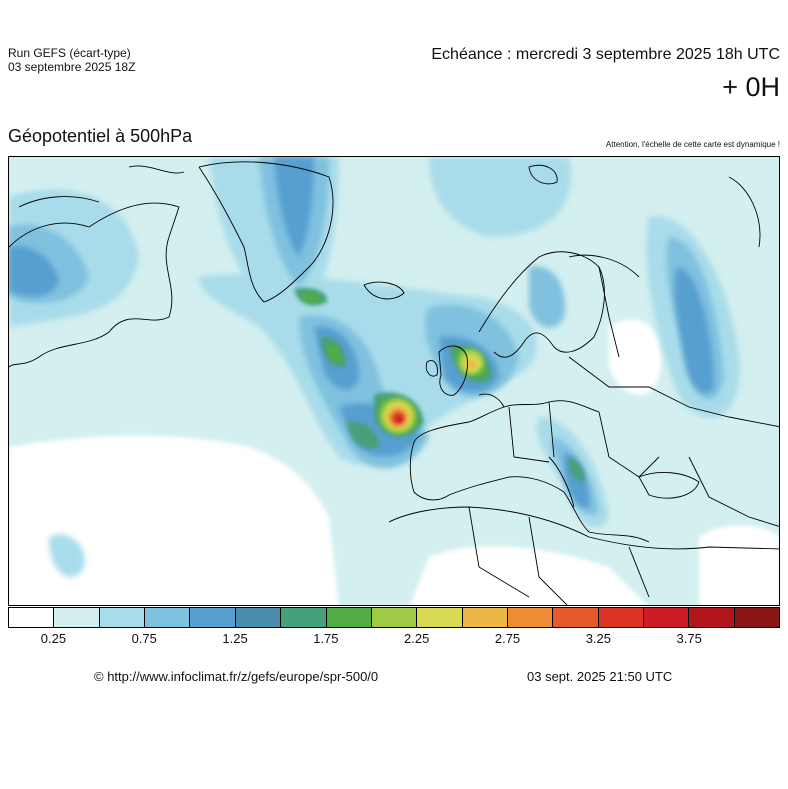 This screenshot has width=788, height=789. What do you see at coordinates (235, 638) in the screenshot?
I see `colorbar-tick-label: 1.25` at bounding box center [235, 638].